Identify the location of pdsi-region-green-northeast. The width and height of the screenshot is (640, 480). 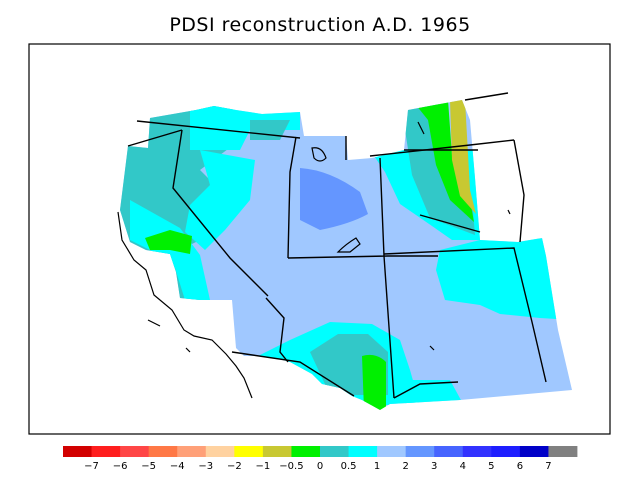
(443, 161).